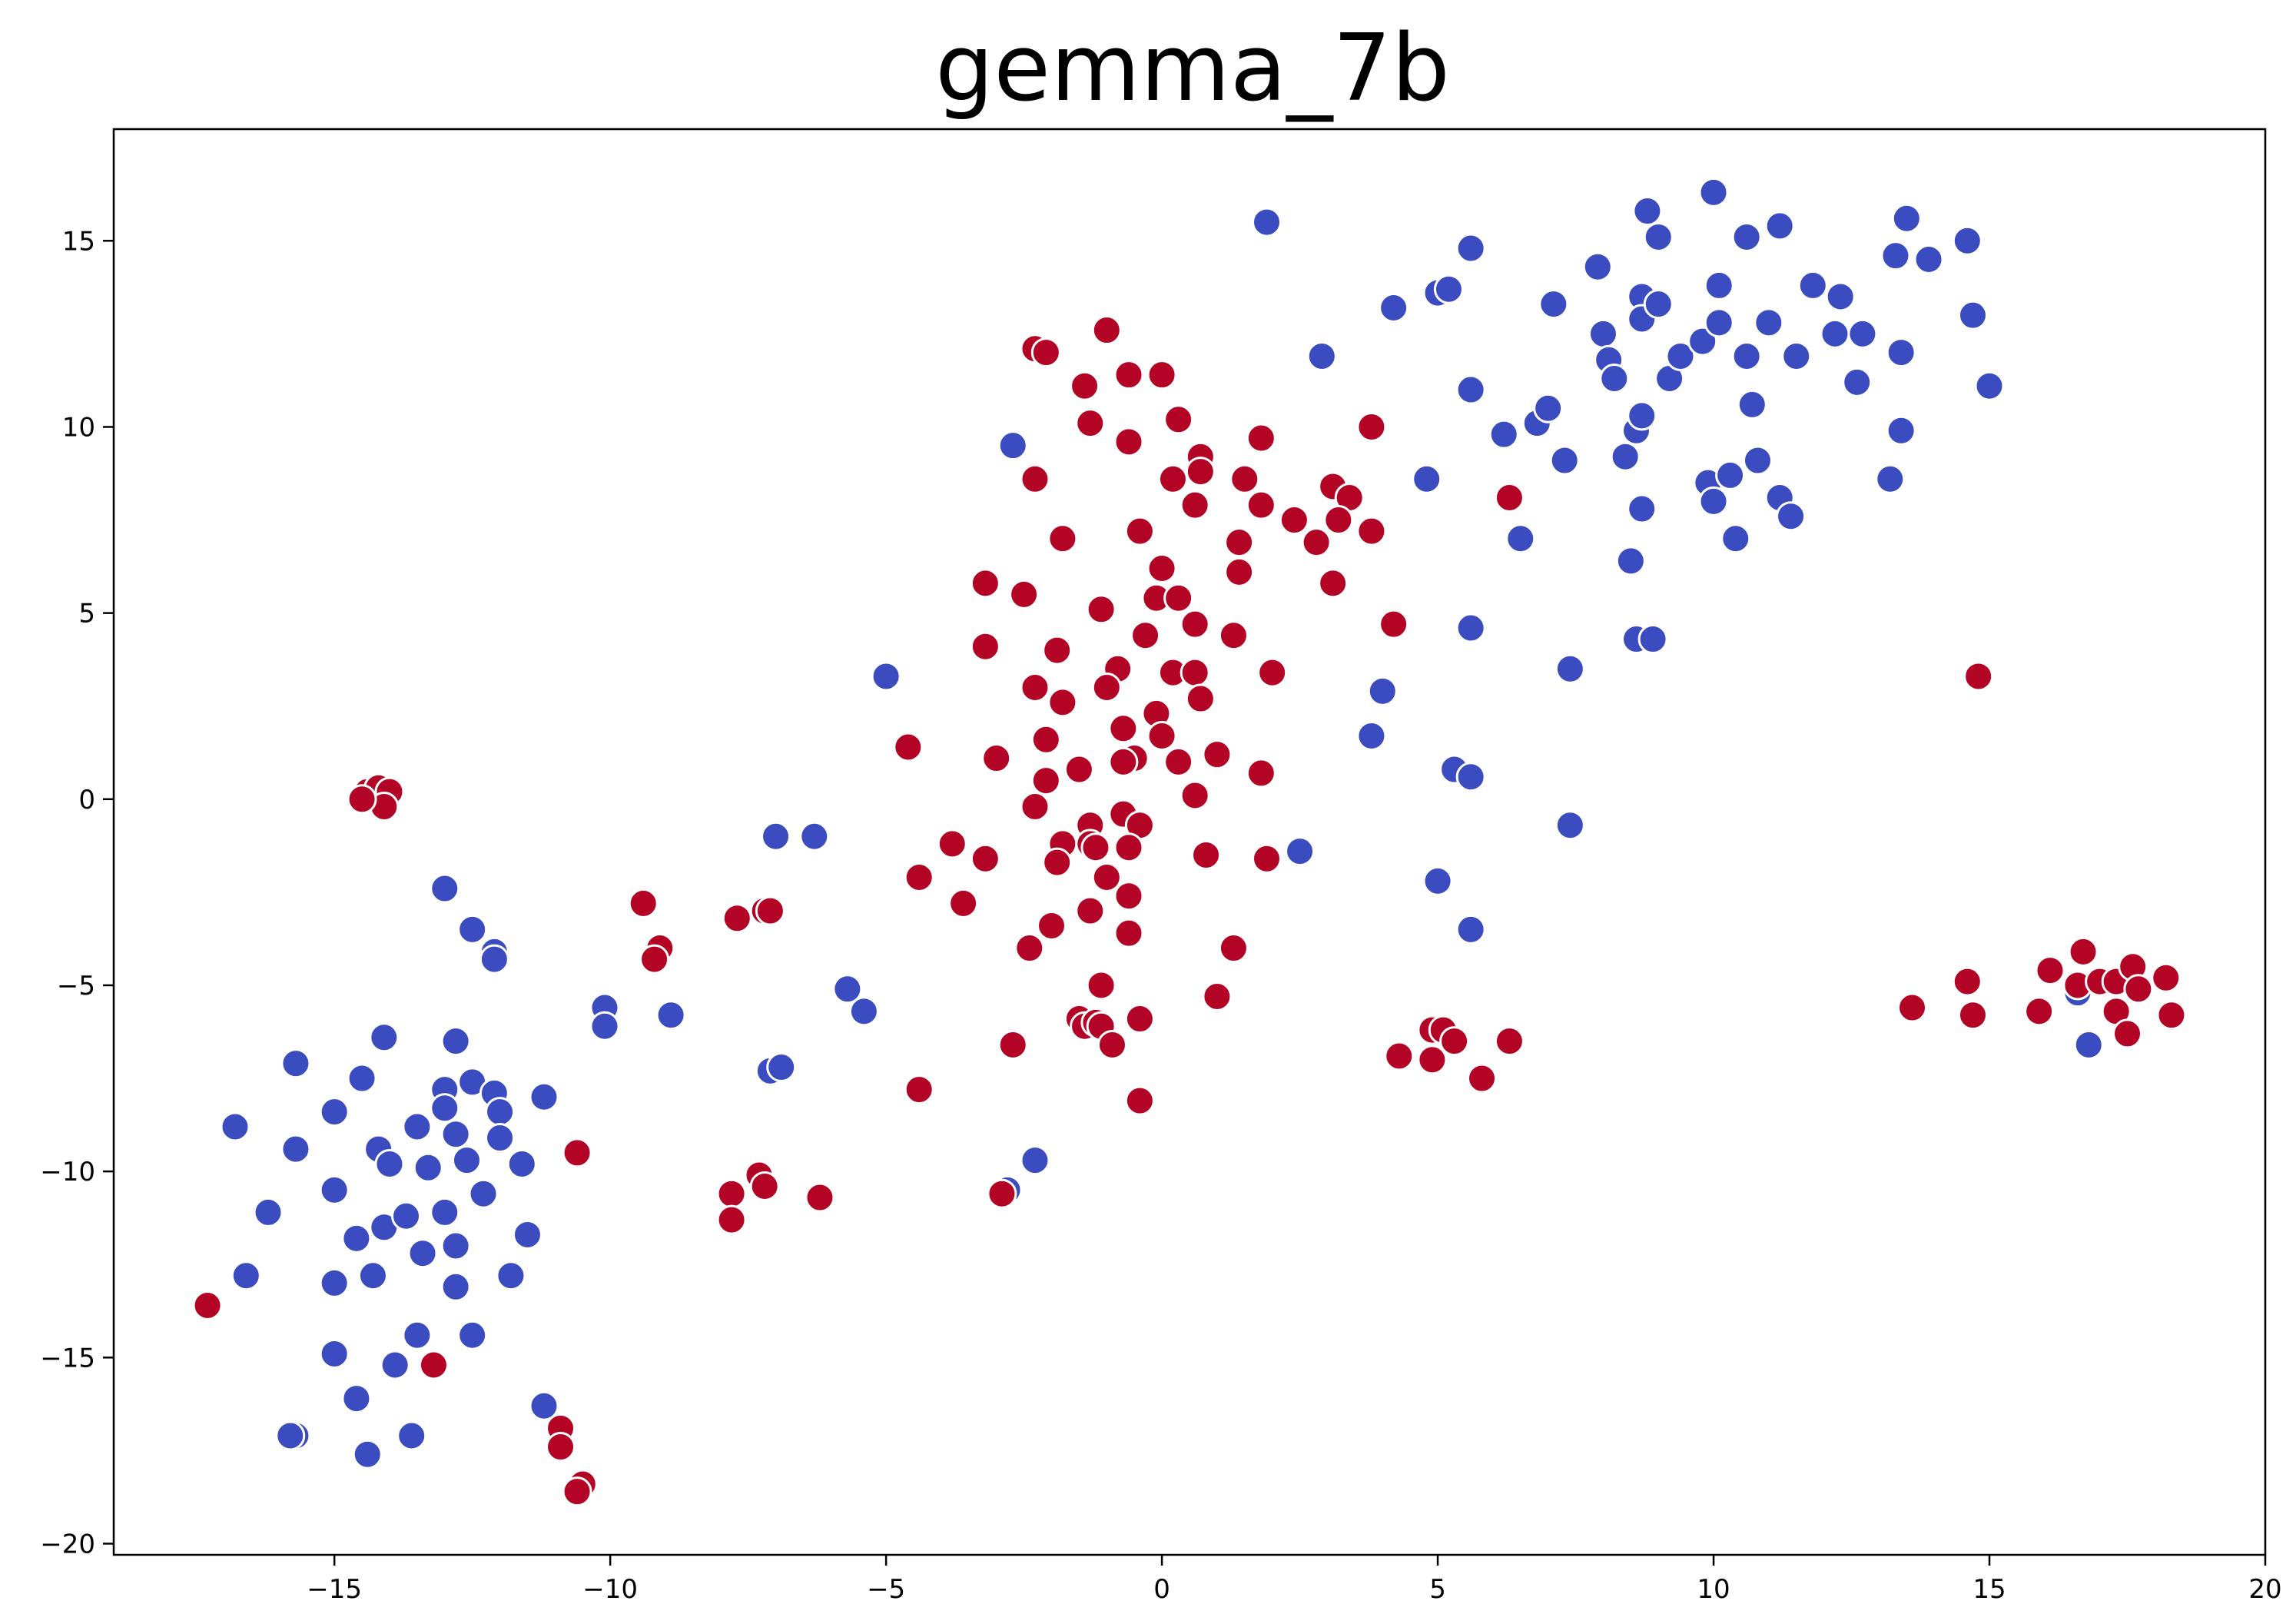 This screenshot has width=2296, height=1624. I want to click on x-tick-label: 0, so click(1161, 1589).